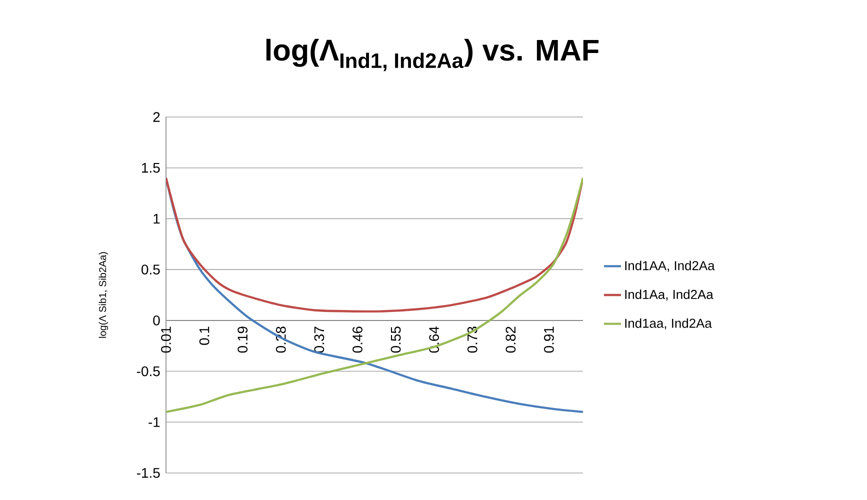  What do you see at coordinates (156, 320) in the screenshot?
I see `y-tick-label: 0` at bounding box center [156, 320].